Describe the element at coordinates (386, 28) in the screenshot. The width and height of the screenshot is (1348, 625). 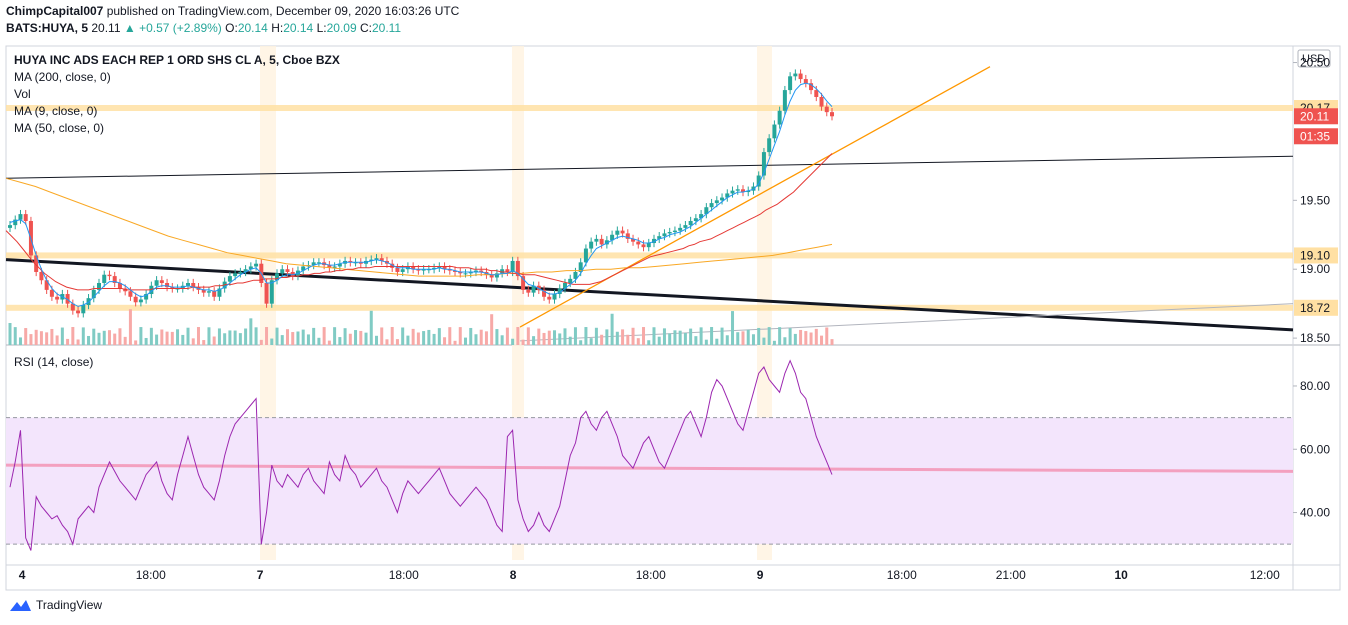
I see `close-value: 20.11` at that location.